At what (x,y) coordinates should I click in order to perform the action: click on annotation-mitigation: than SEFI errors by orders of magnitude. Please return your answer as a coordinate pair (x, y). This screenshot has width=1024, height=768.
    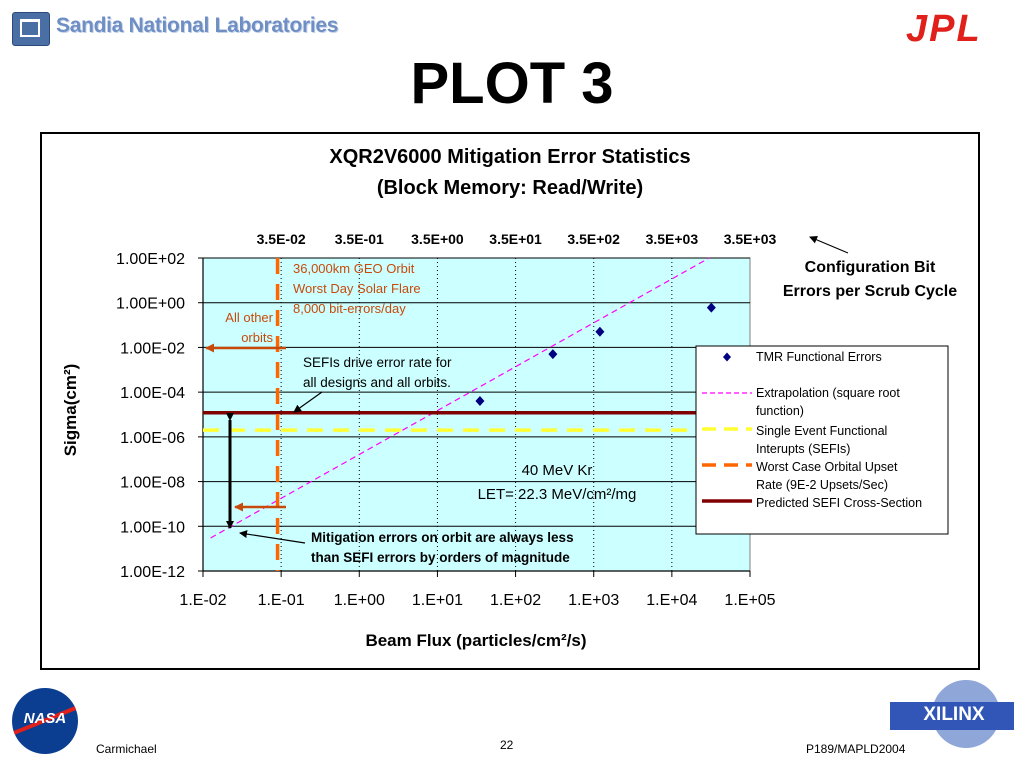
    Looking at the image, I should click on (440, 557).